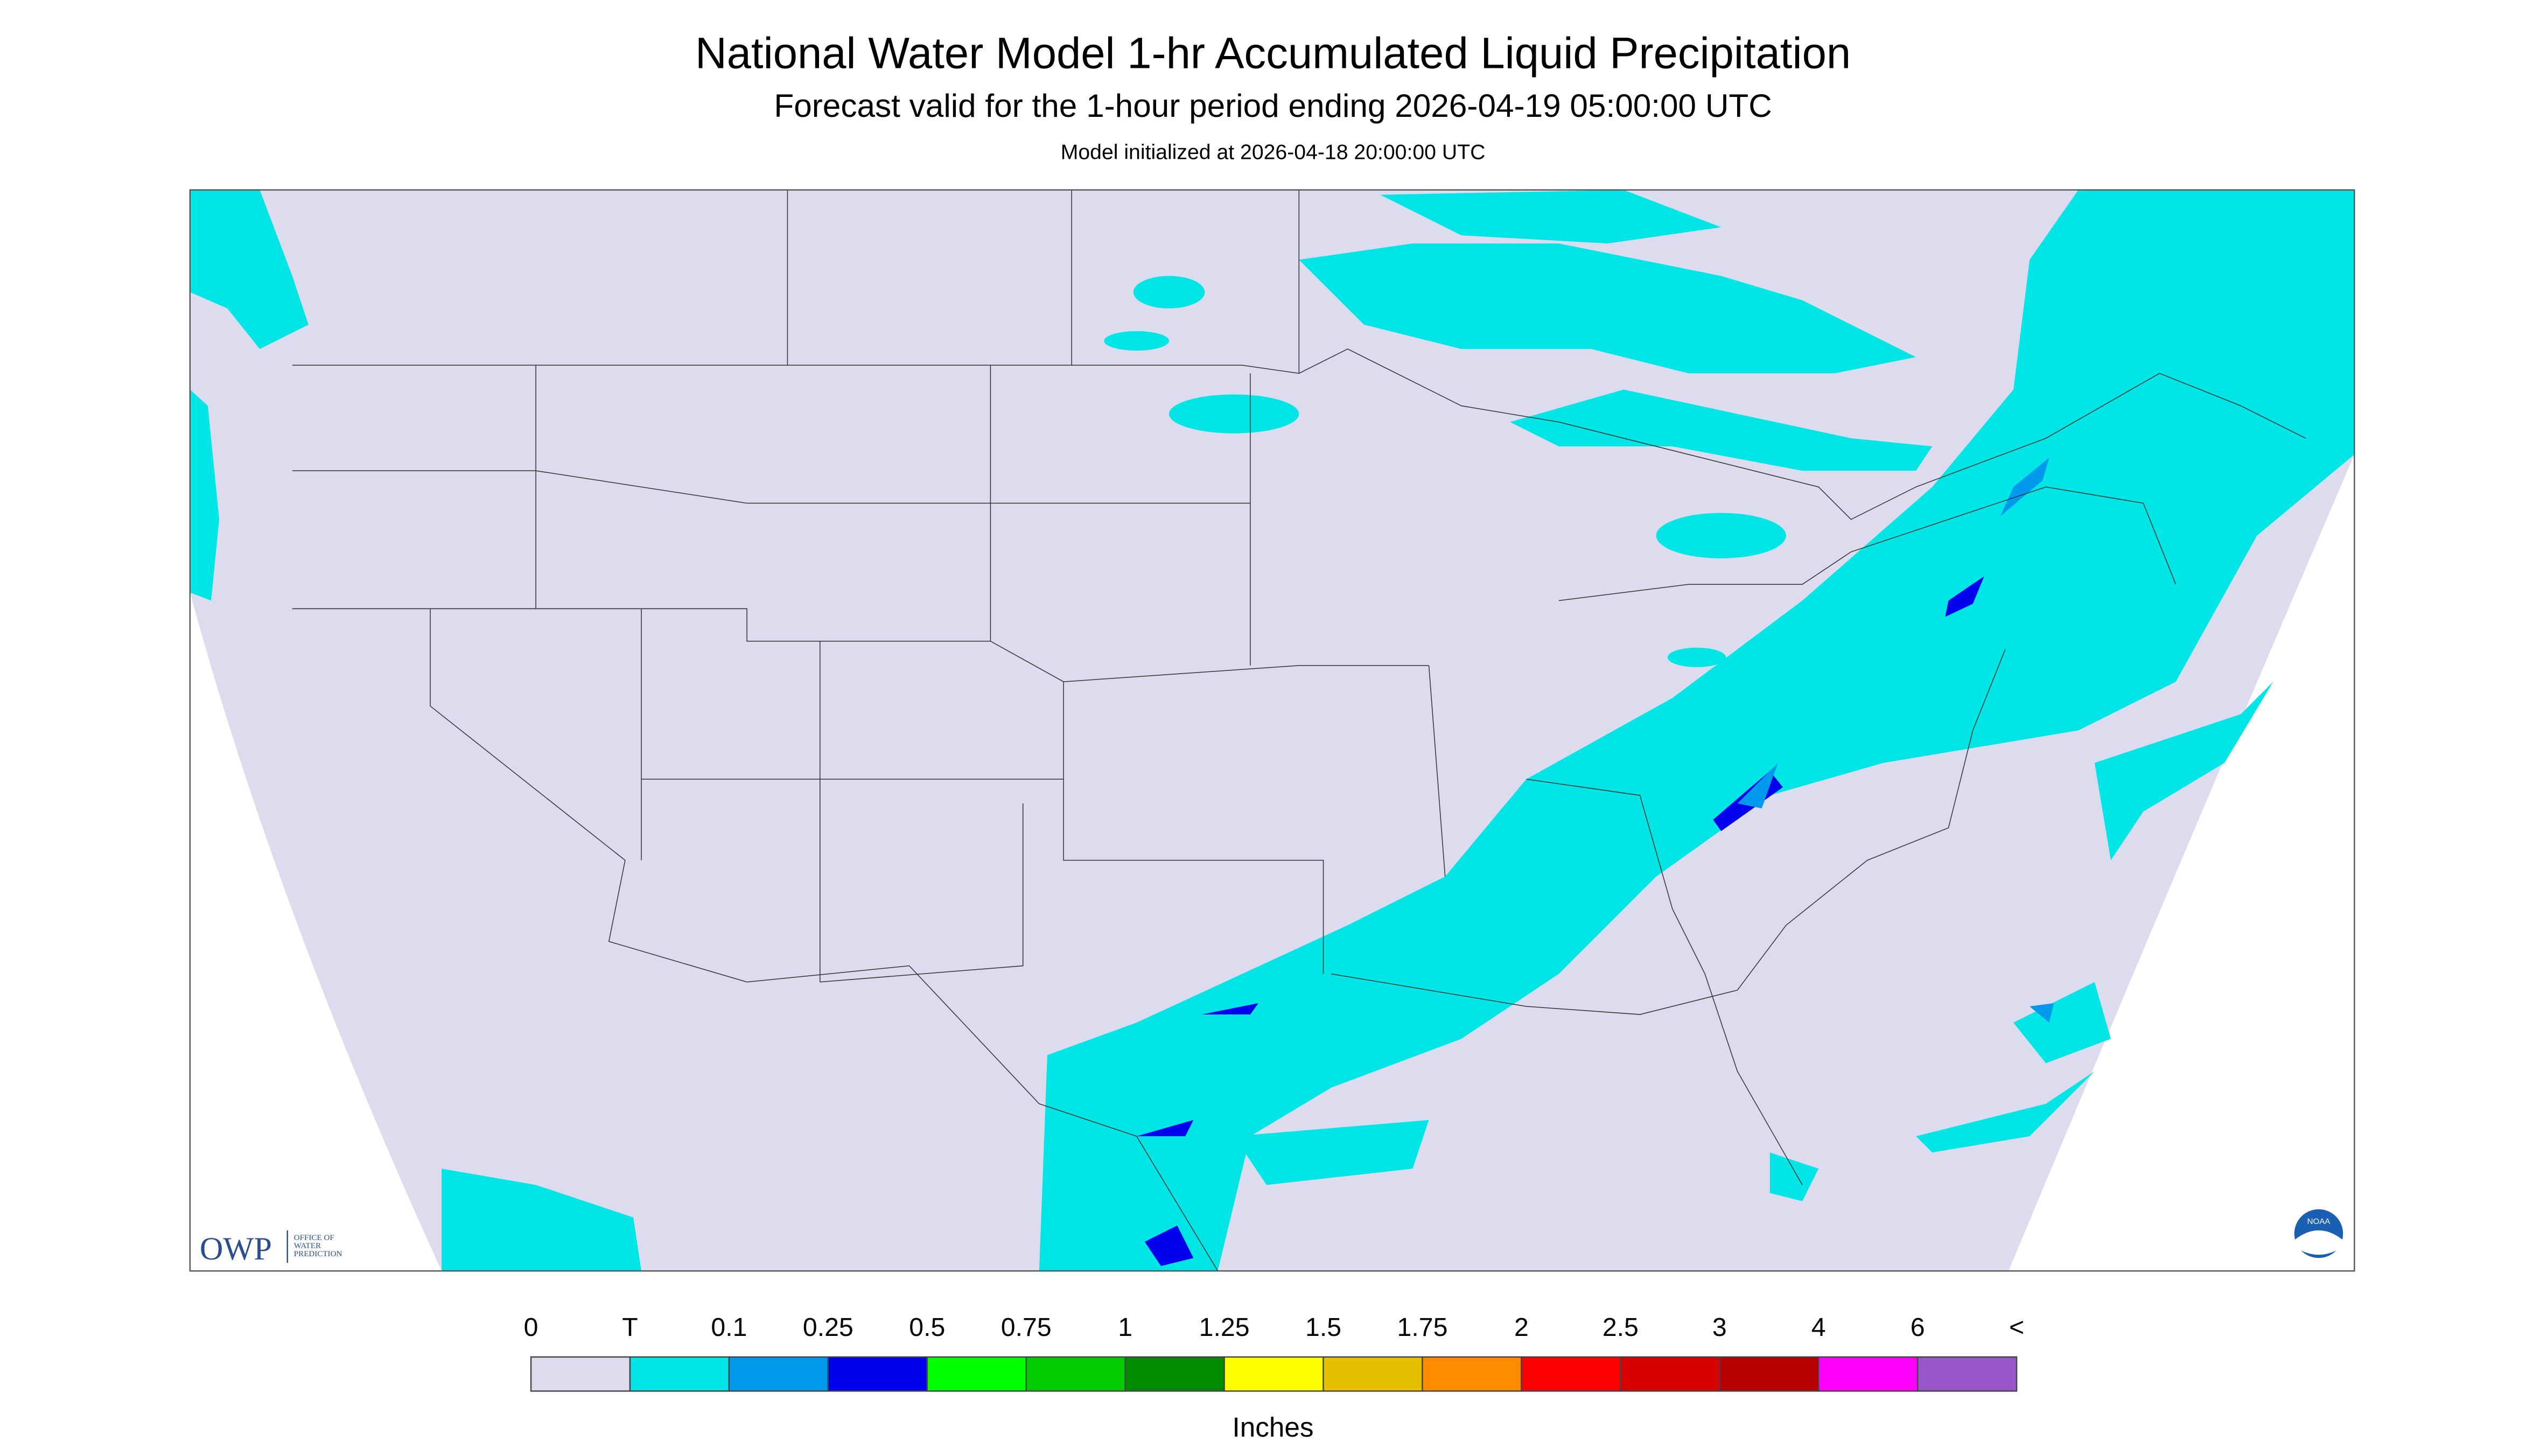 This screenshot has height=1456, width=2533. Describe the element at coordinates (927, 1327) in the screenshot. I see `legend-label: 0.5` at that location.